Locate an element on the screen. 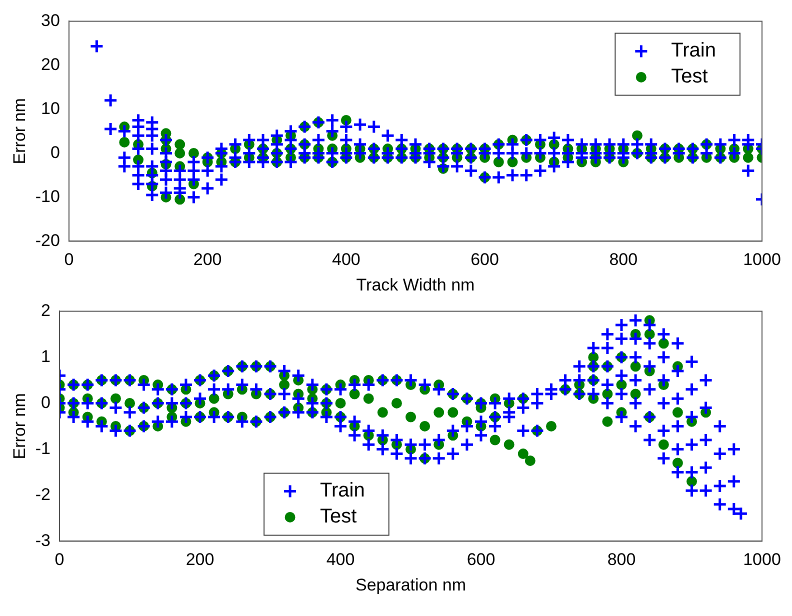 The width and height of the screenshot is (792, 616). x-tick-label: 0 is located at coordinates (69, 260).